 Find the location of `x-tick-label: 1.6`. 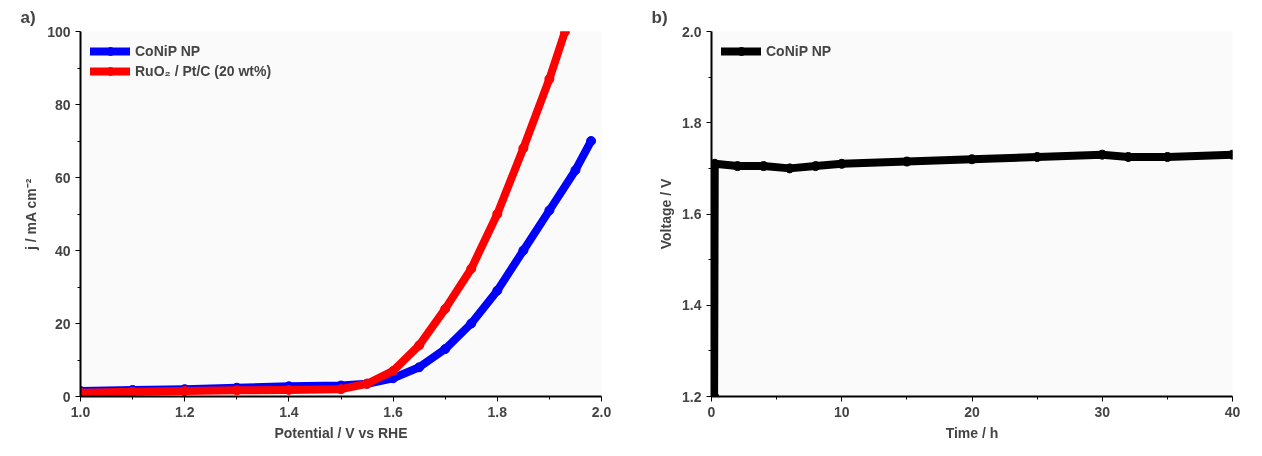

x-tick-label: 1.6 is located at coordinates (393, 411).